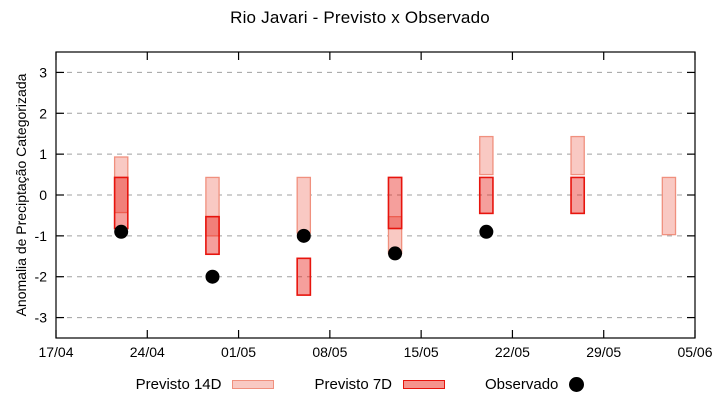 This screenshot has width=720, height=400. I want to click on previsto-14d-box-03/06, so click(669, 206).